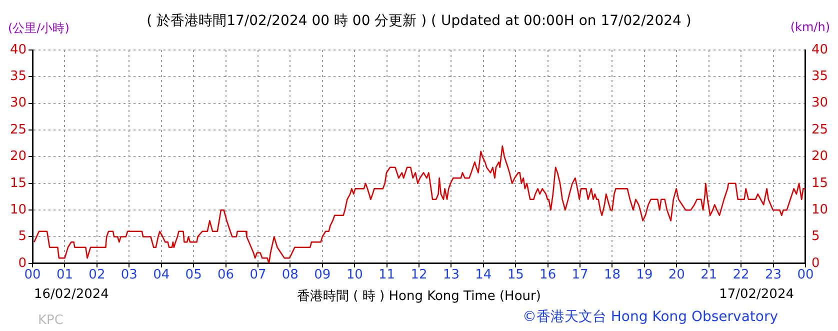 This screenshot has width=838, height=331. I want to click on x-tick-label: 14, so click(483, 275).